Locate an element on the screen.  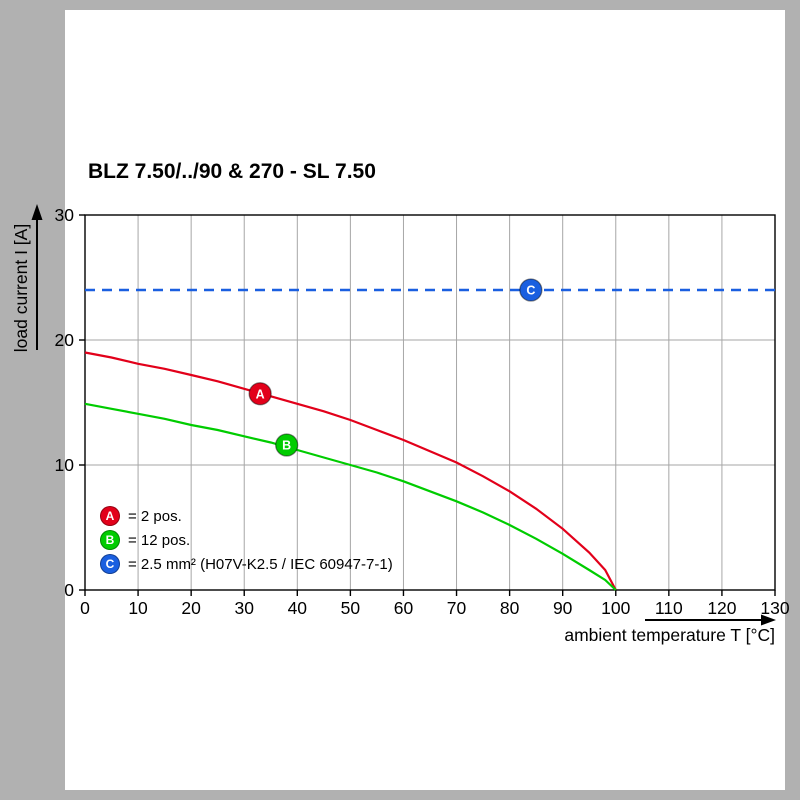
x-tick-label: 80 is located at coordinates (510, 608).